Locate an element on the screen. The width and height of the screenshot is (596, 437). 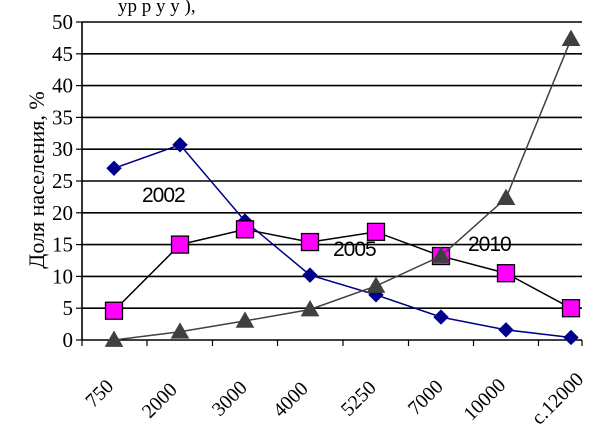
annotation-2002: 2002 is located at coordinates (163, 195).